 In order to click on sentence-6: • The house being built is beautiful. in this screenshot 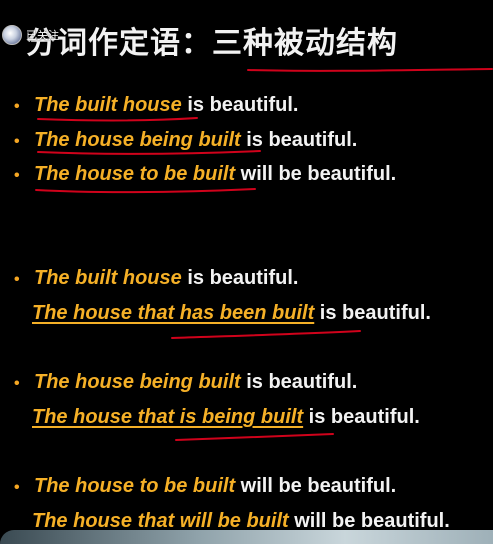, I will do `click(185, 383)`.